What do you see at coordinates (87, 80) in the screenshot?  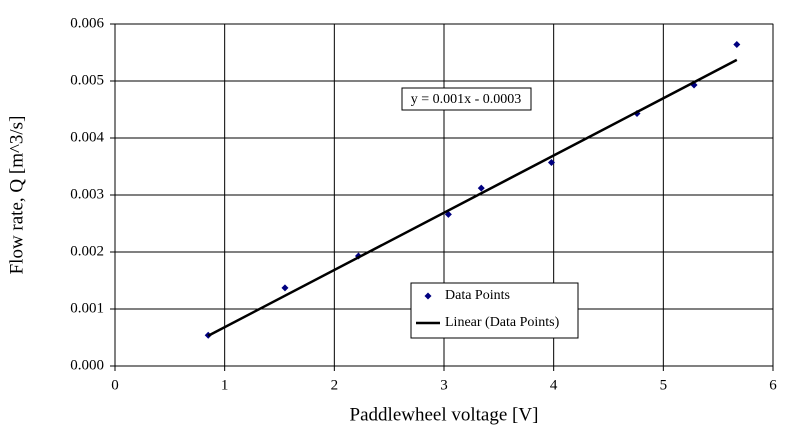 I see `y-tick-label: 0.005` at bounding box center [87, 80].